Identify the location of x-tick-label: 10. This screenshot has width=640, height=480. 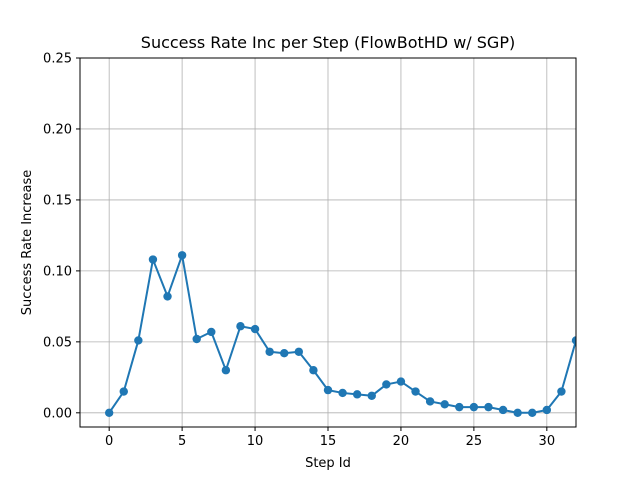
(255, 441).